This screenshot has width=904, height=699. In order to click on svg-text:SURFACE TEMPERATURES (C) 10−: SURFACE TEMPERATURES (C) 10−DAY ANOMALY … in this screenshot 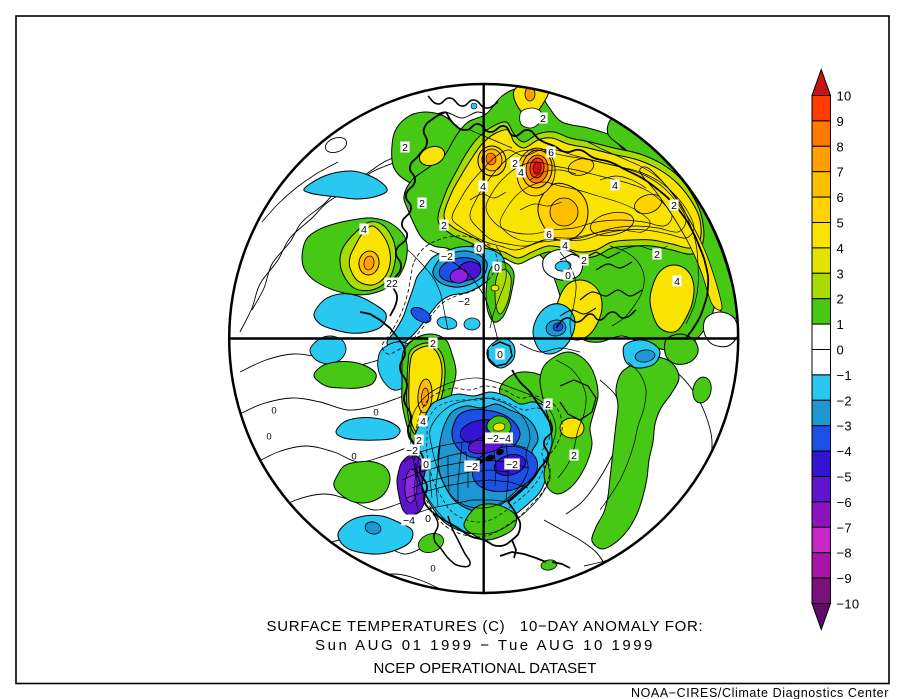, I will do `click(485, 626)`.